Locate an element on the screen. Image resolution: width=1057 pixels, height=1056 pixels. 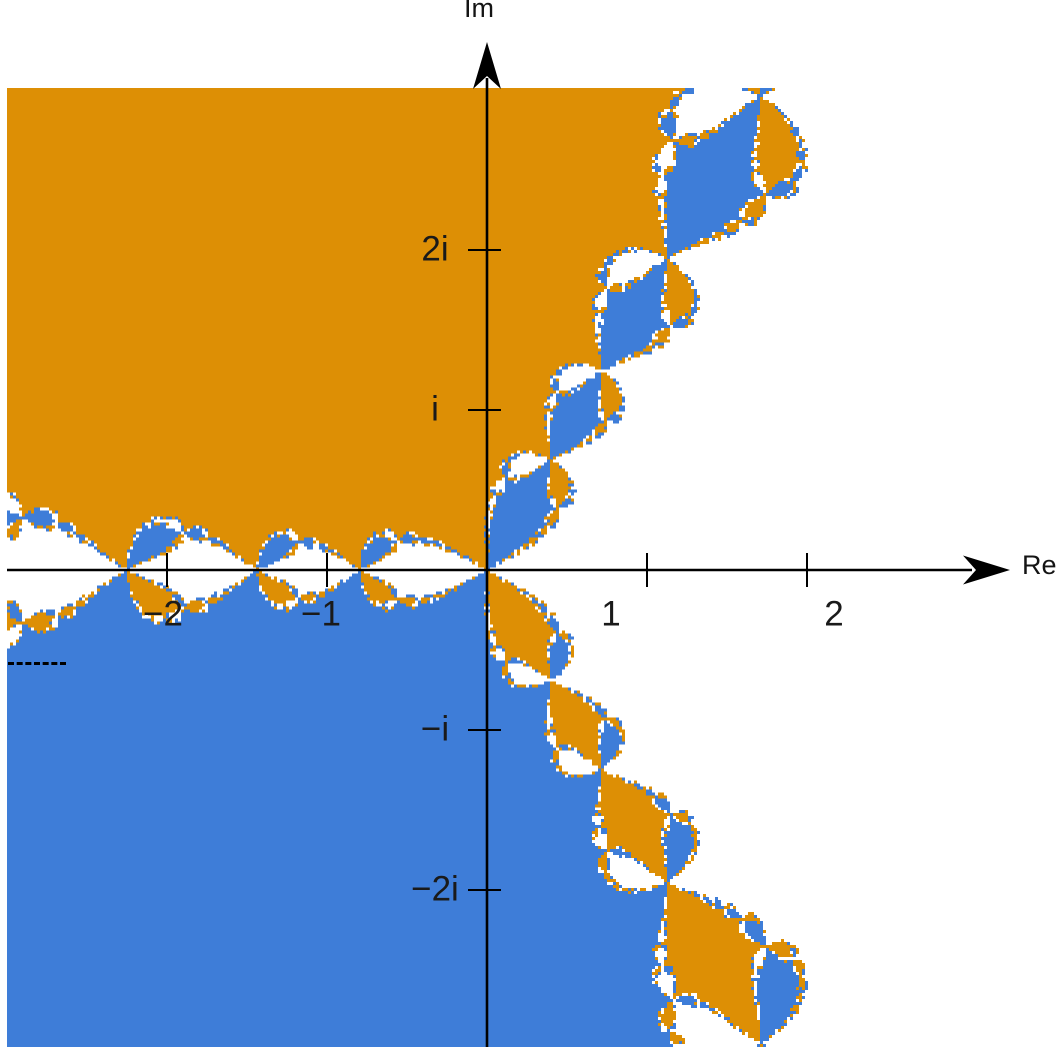
y-tick-label: −i is located at coordinates (435, 729).